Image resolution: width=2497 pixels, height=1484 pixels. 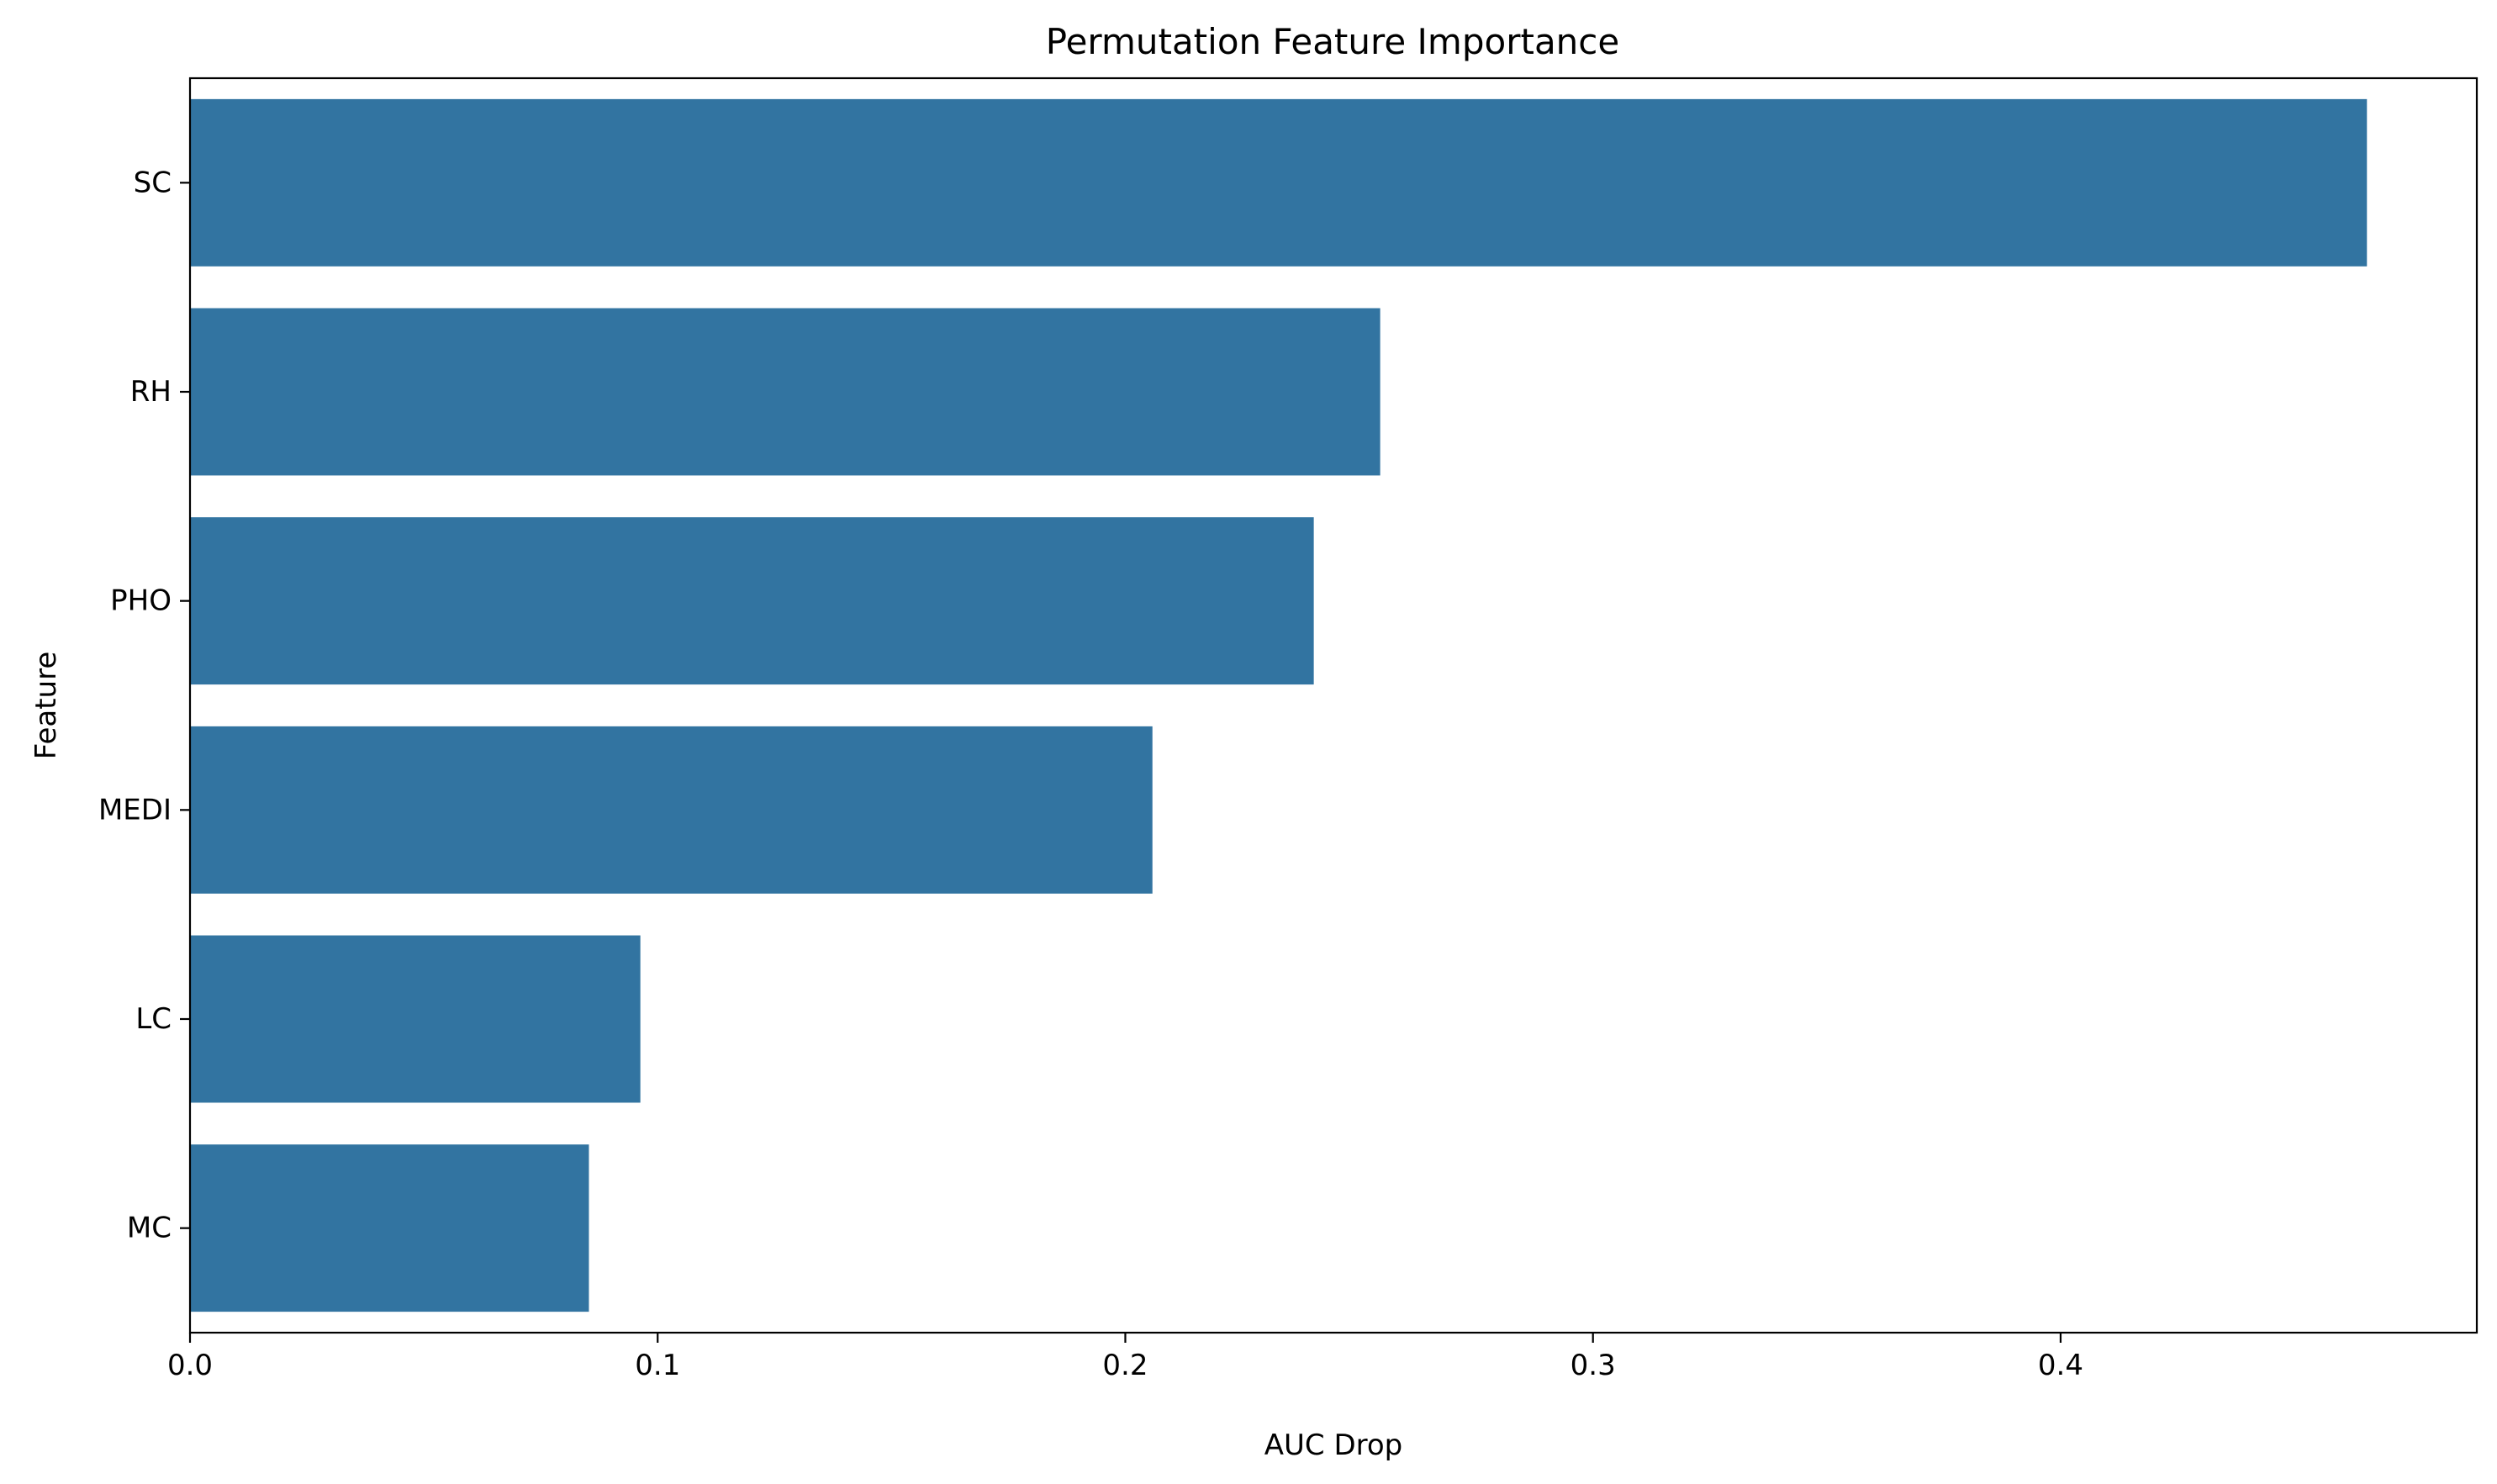 What do you see at coordinates (1279, 182) in the screenshot?
I see `bar-sc` at bounding box center [1279, 182].